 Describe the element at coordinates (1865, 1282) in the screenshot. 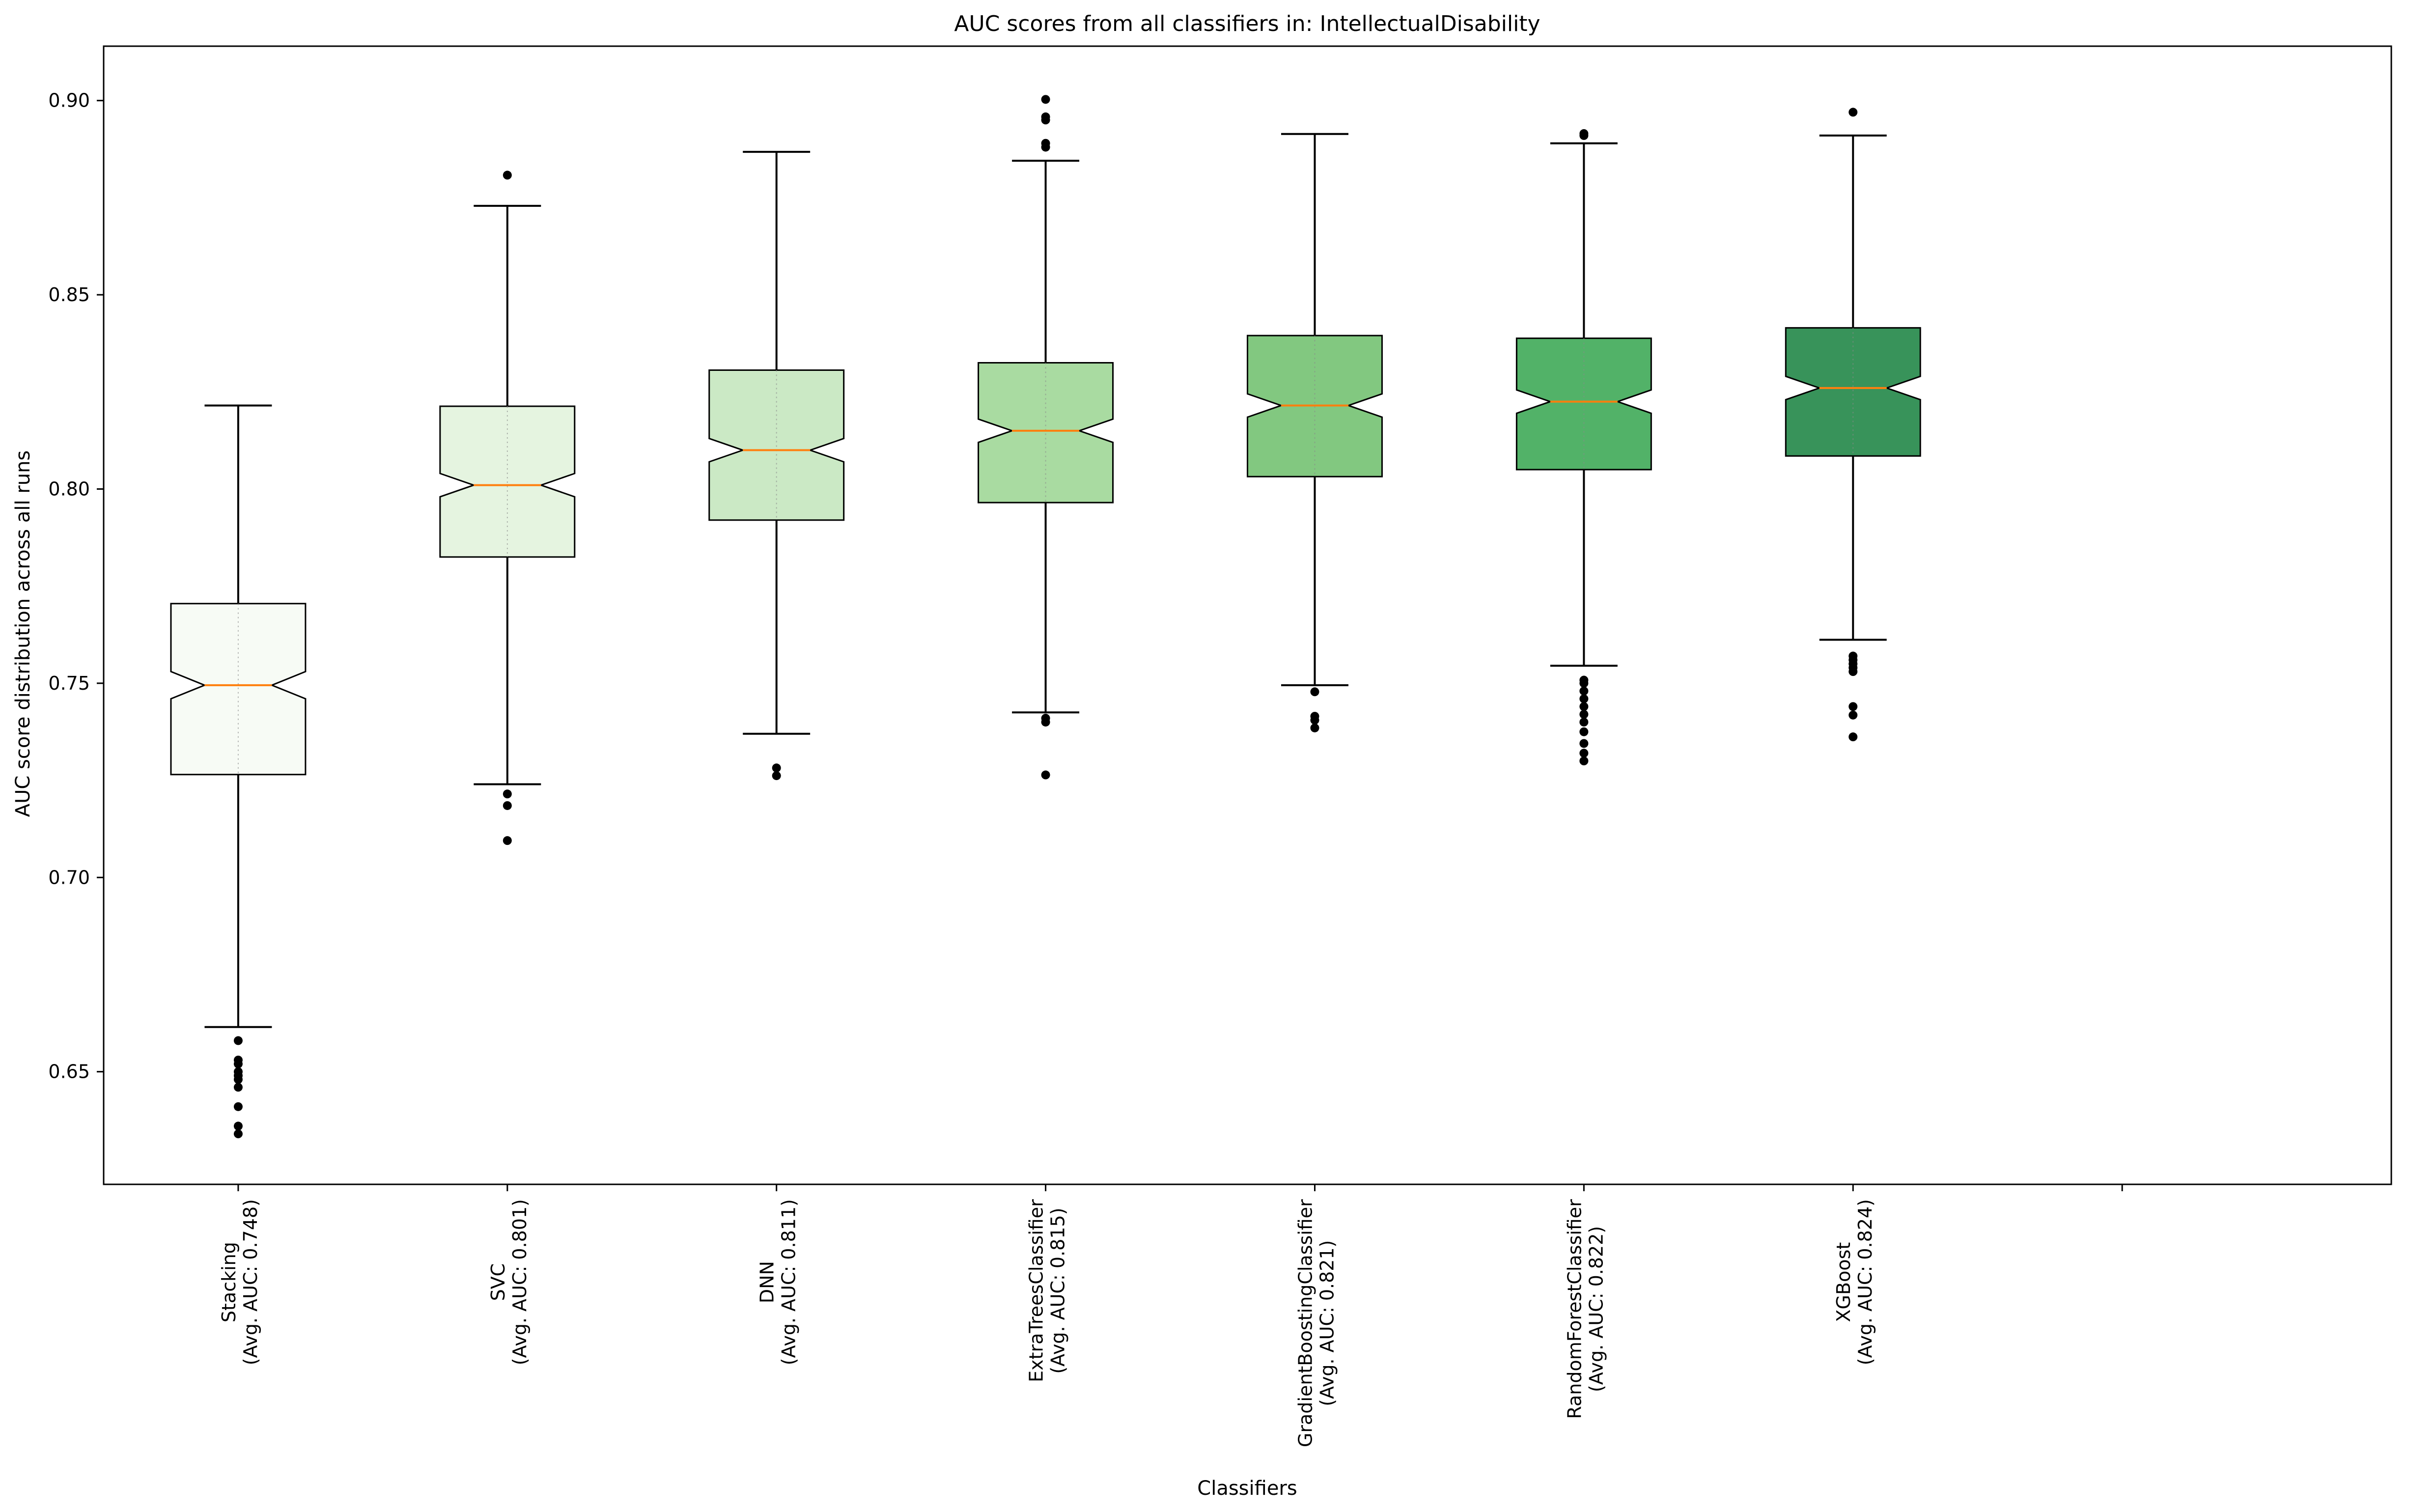

I see `category-avg-auc: (Avg. AUC: 0.824)` at that location.